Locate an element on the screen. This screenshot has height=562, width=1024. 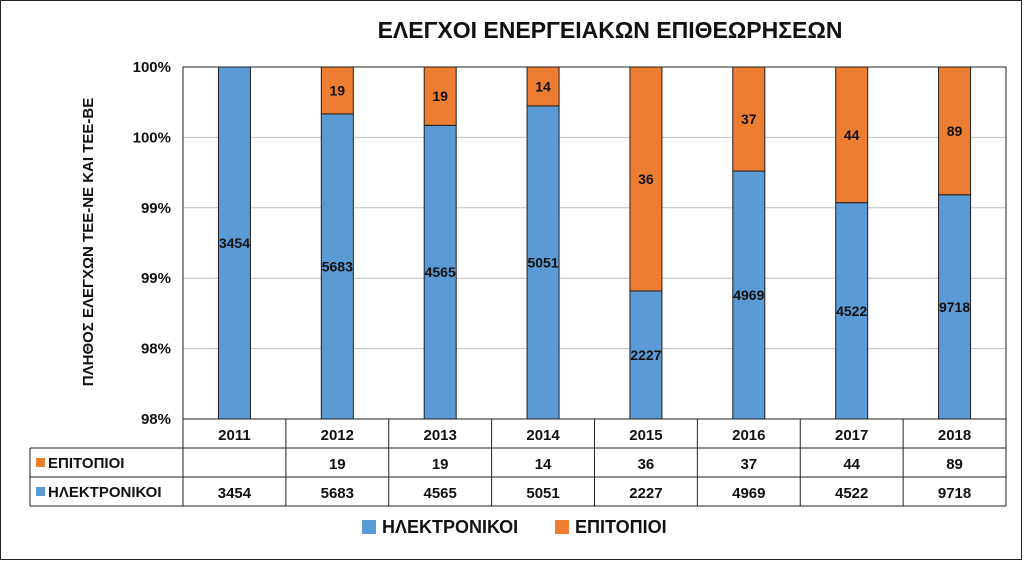
bar-onsite-2014 is located at coordinates (543, 86).